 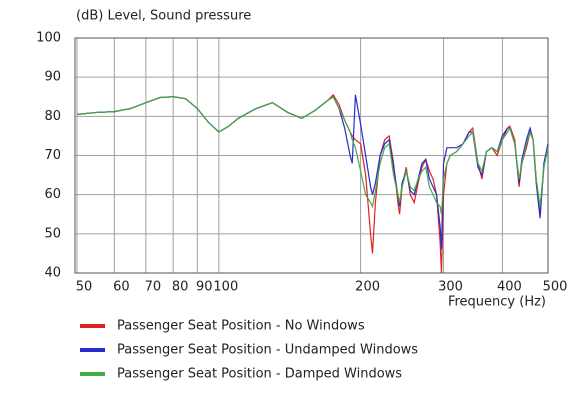 I want to click on y-tick-label: 100, so click(x=48, y=38).